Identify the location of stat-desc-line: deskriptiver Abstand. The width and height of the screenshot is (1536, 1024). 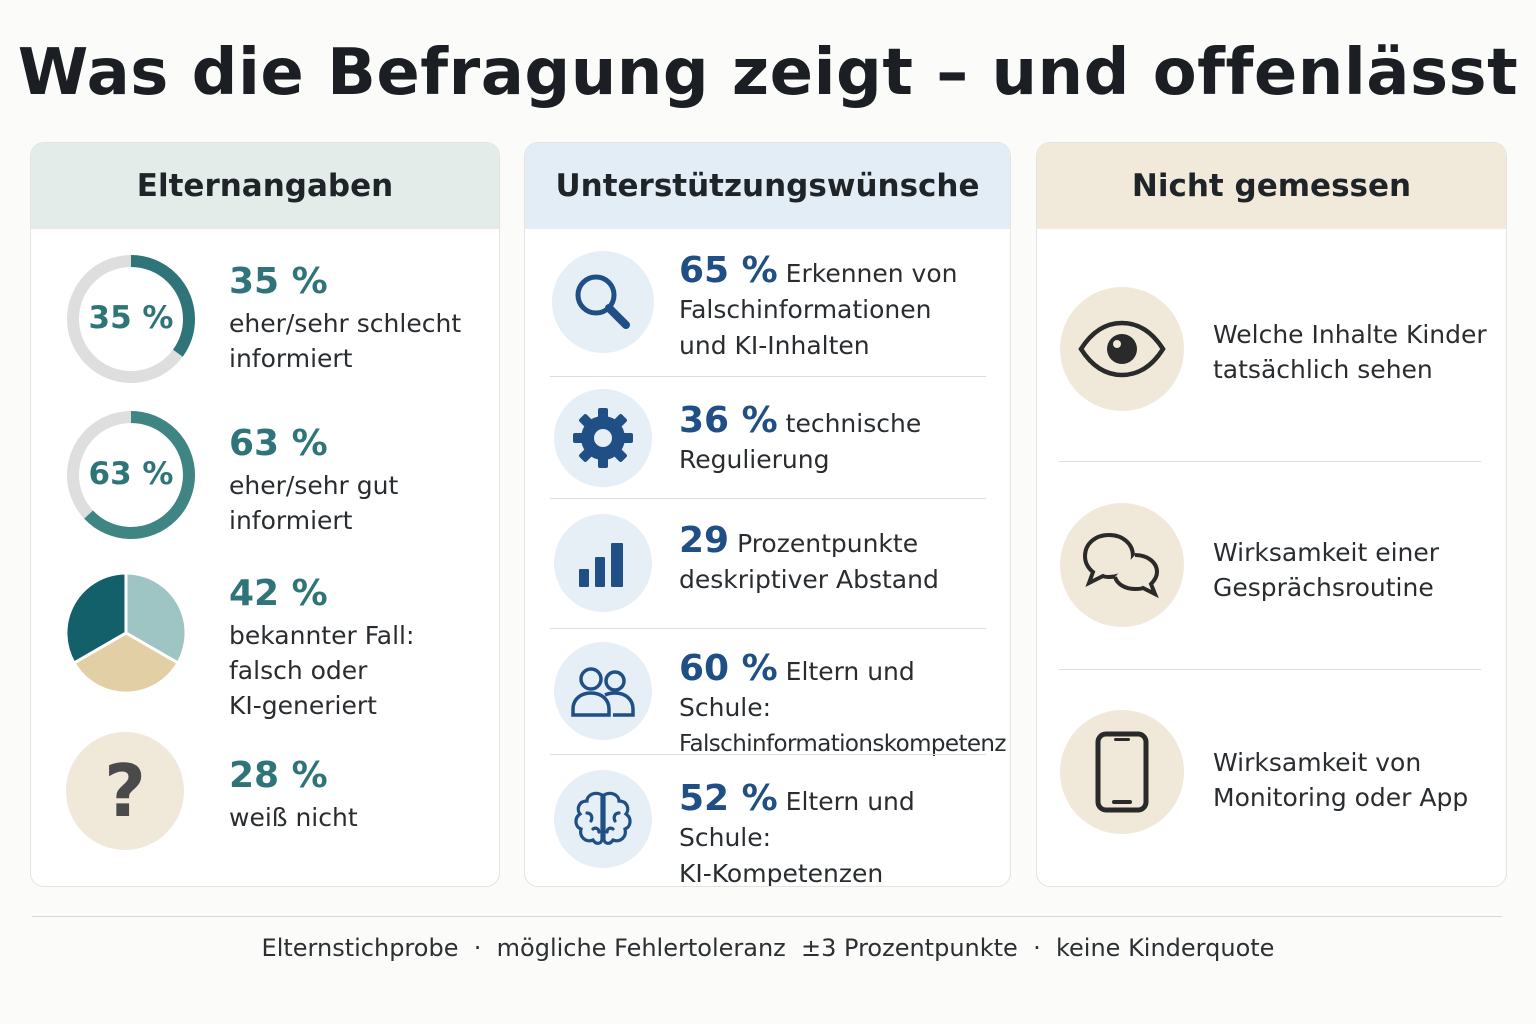
(809, 579).